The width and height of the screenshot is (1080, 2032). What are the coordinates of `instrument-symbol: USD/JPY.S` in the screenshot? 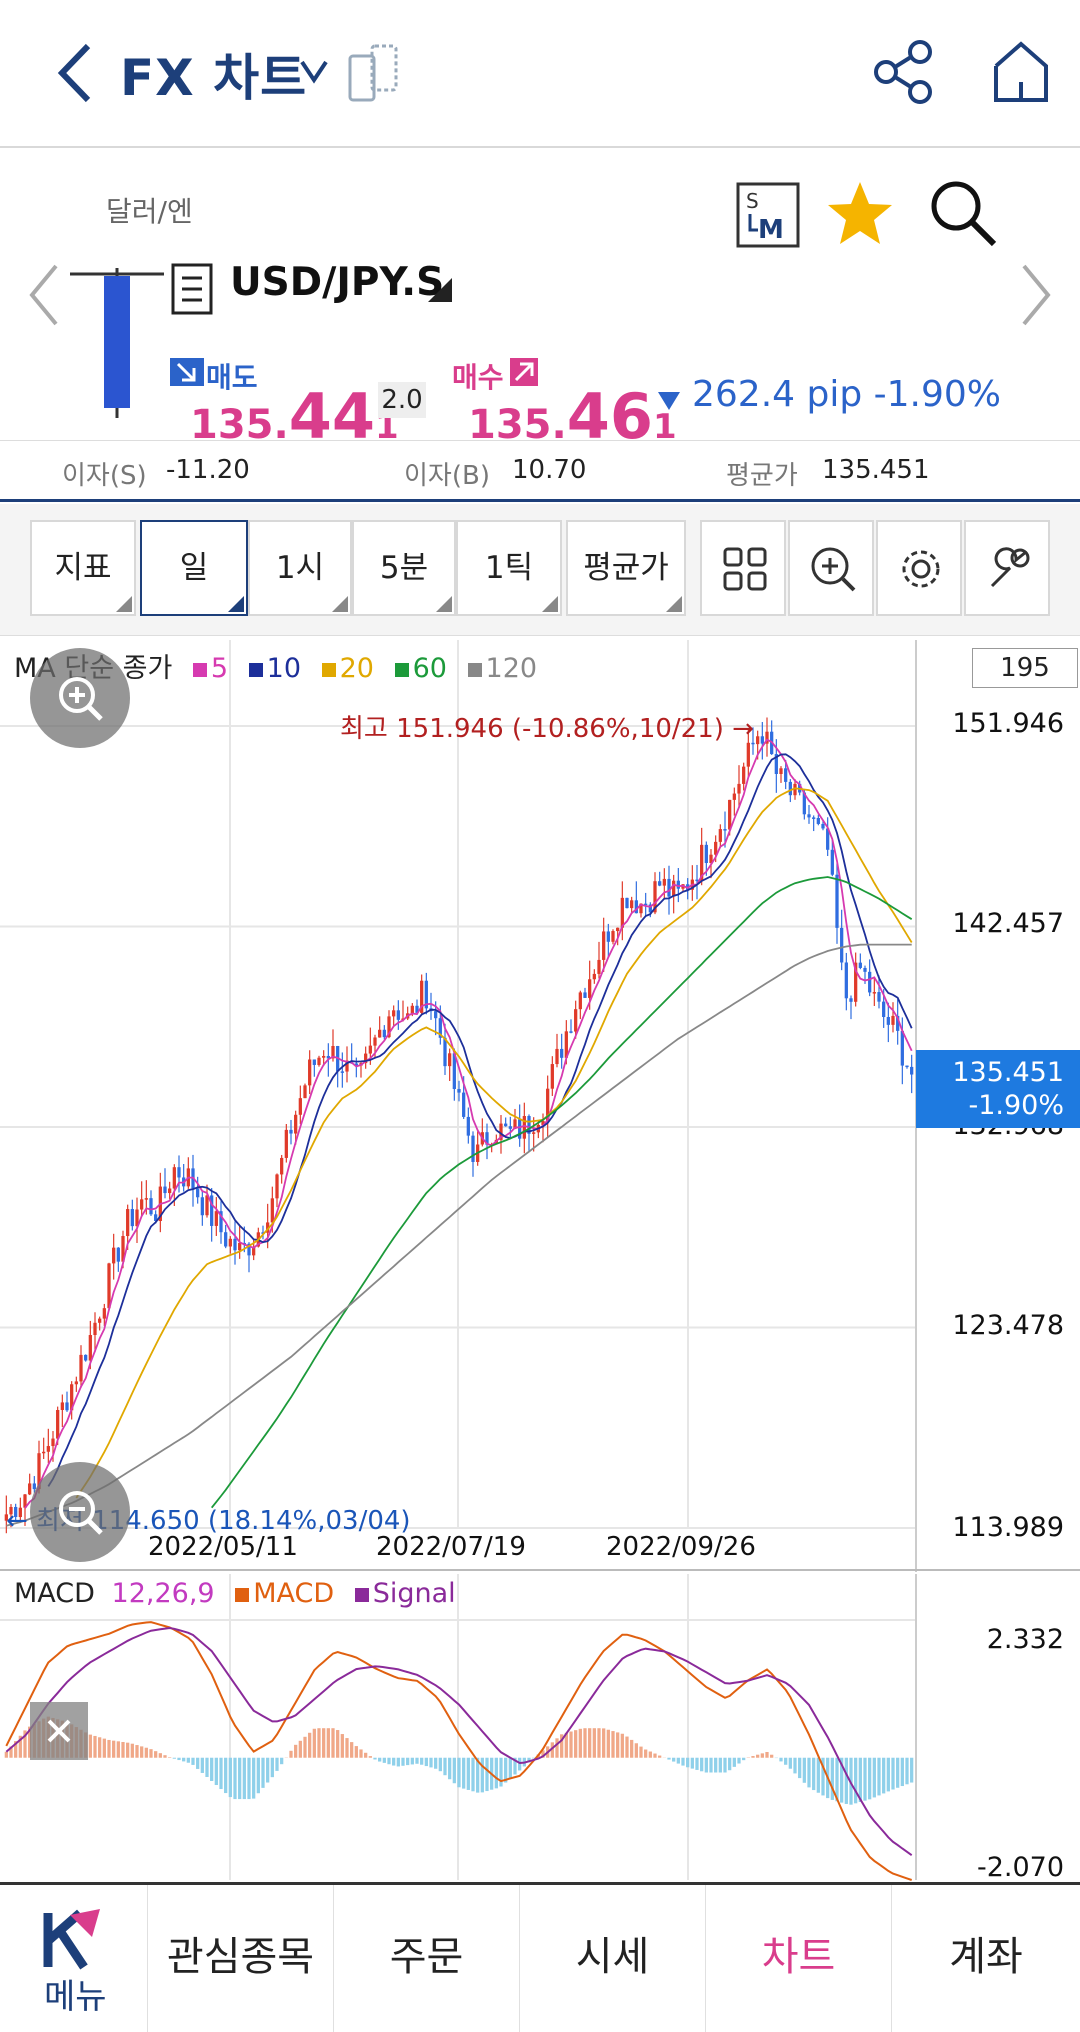 It's located at (337, 282).